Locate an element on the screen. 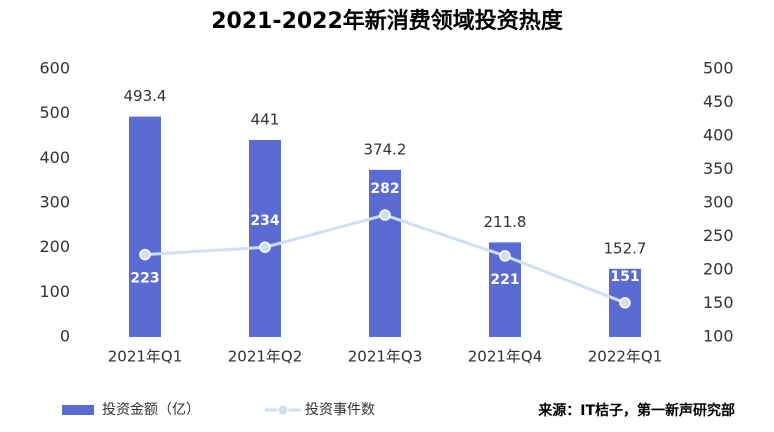 The image size is (774, 432). bar-value-label: 493.4 is located at coordinates (145, 96).